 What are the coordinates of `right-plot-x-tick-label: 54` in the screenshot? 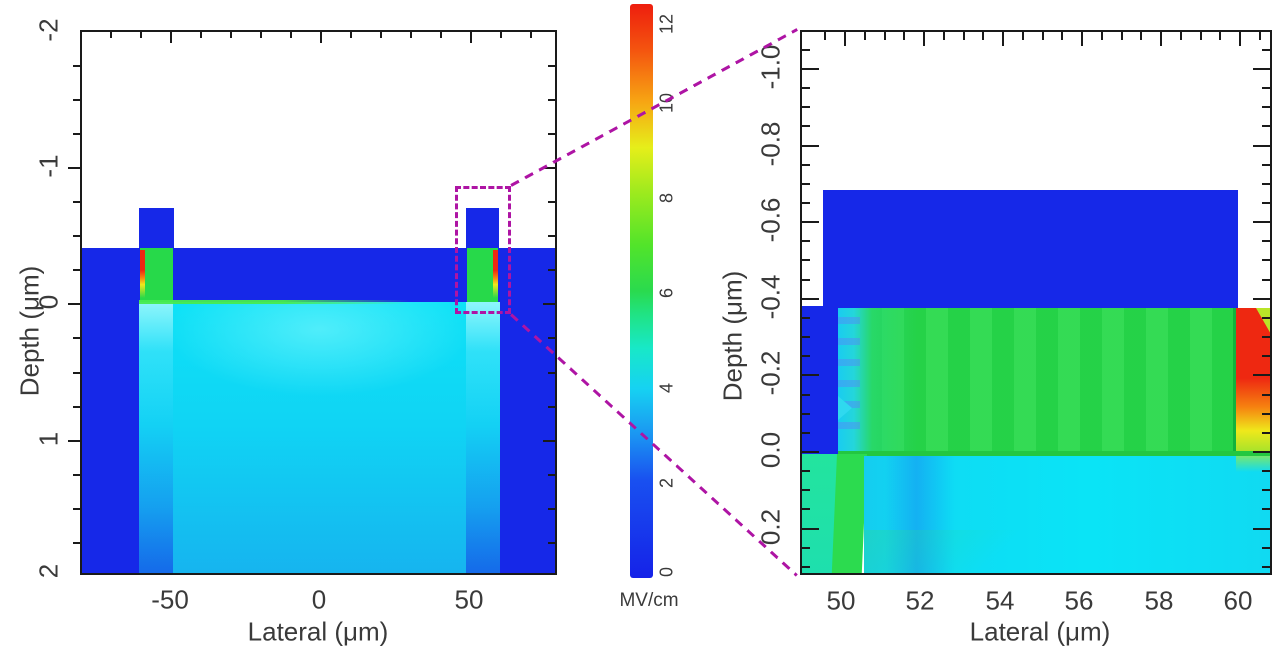 It's located at (1000, 600).